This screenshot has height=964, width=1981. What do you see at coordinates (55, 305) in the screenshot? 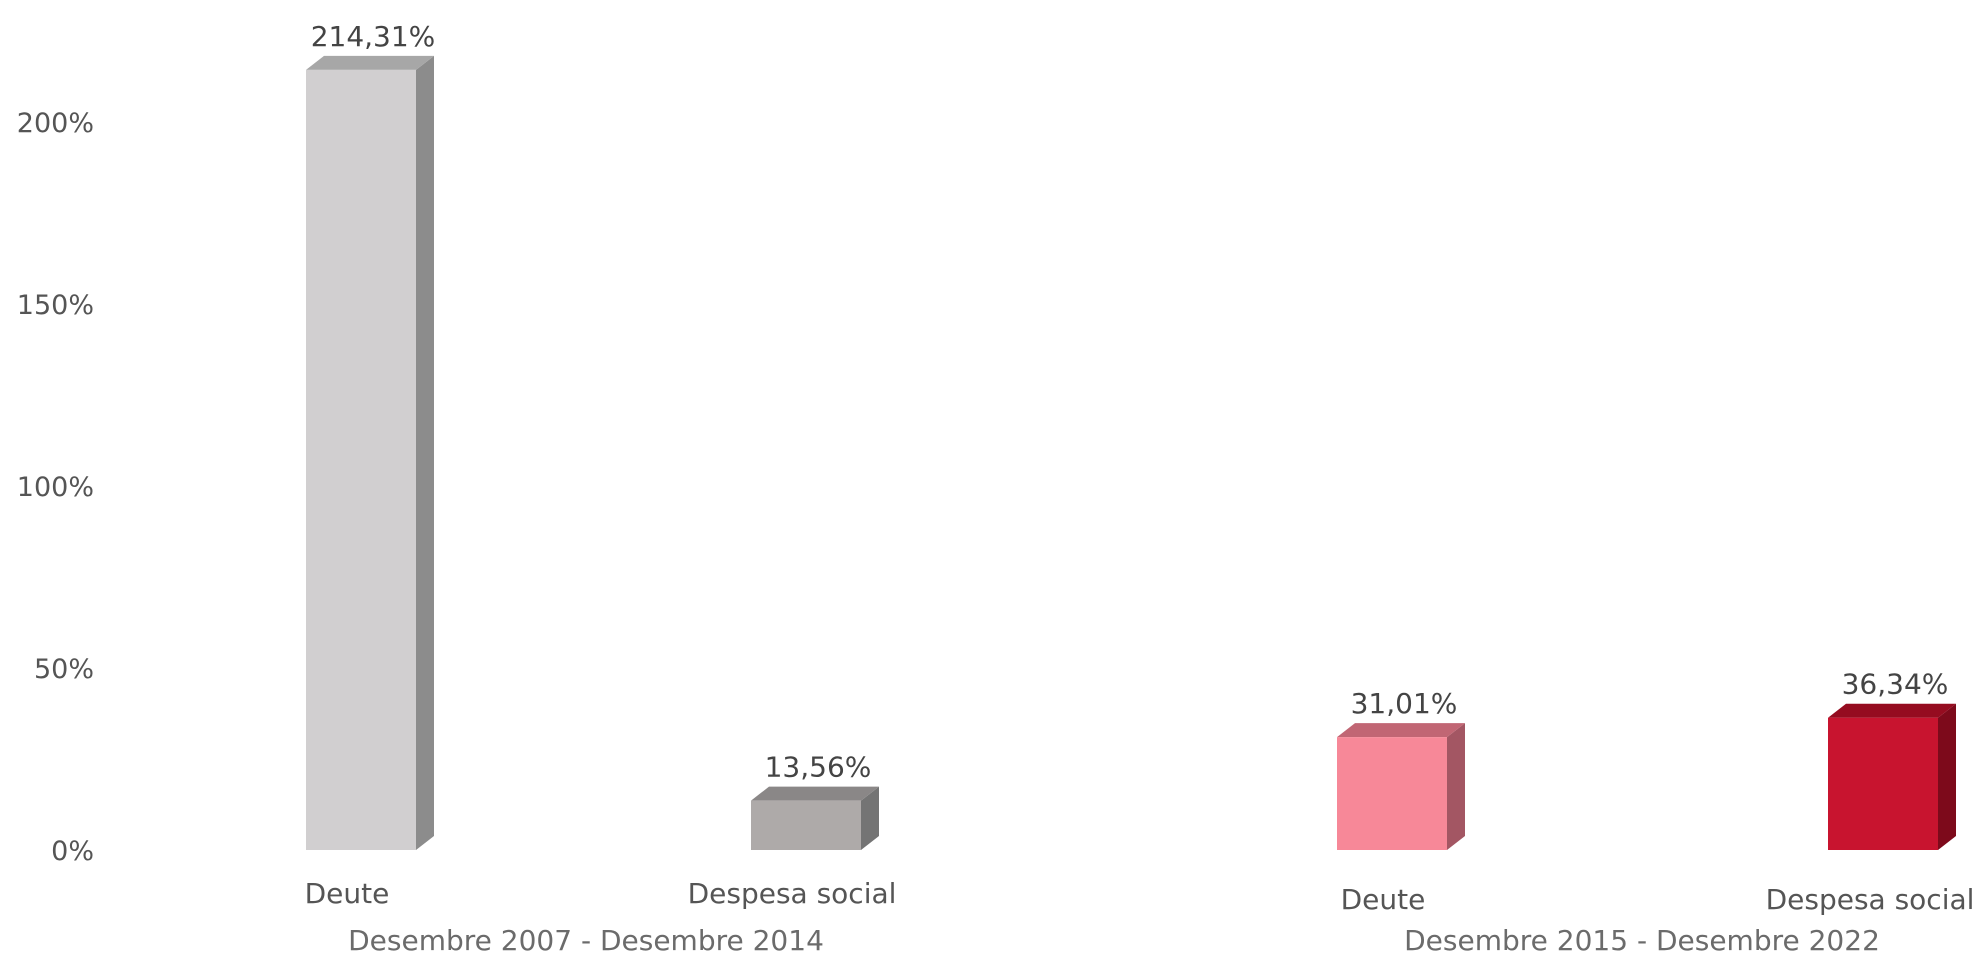
I see `y-tick-label: 150%` at bounding box center [55, 305].